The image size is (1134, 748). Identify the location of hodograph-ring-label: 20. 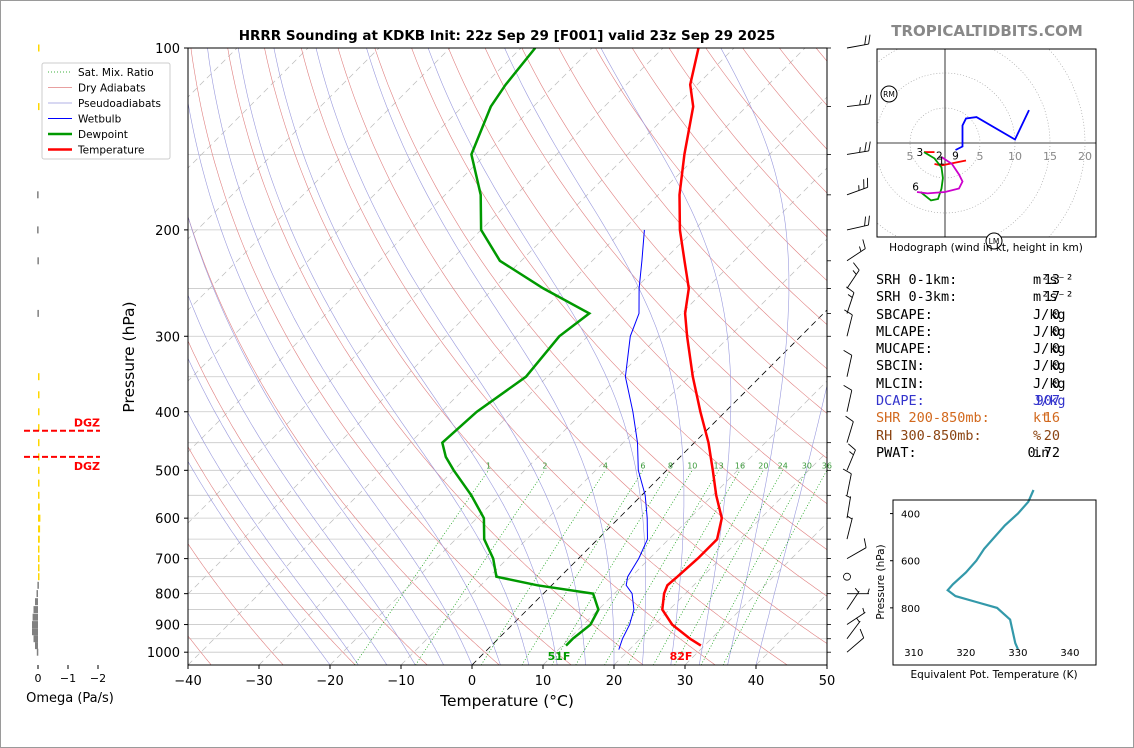
(1085, 156).